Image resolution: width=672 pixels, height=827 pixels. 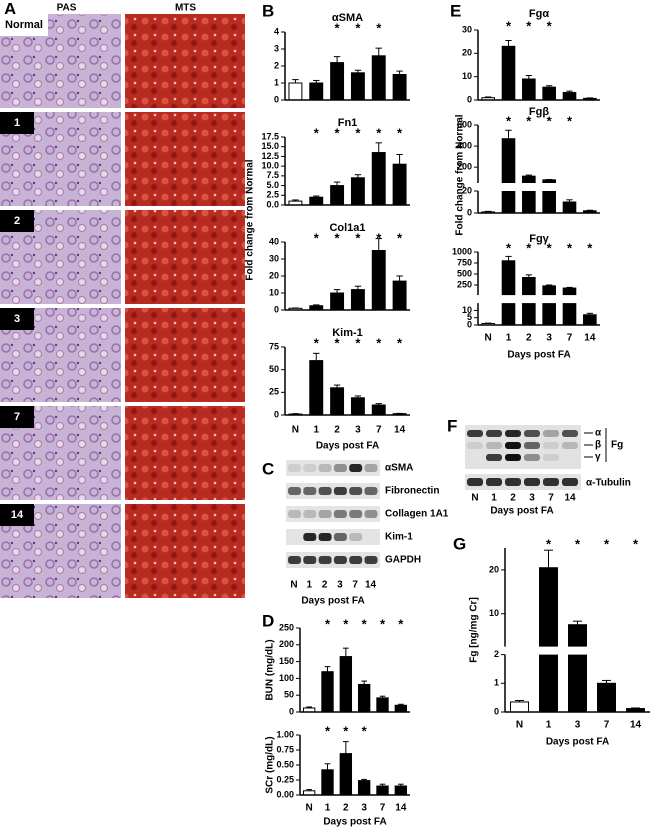 What do you see at coordinates (67, 8) in the screenshot?
I see `column-label: PAS` at bounding box center [67, 8].